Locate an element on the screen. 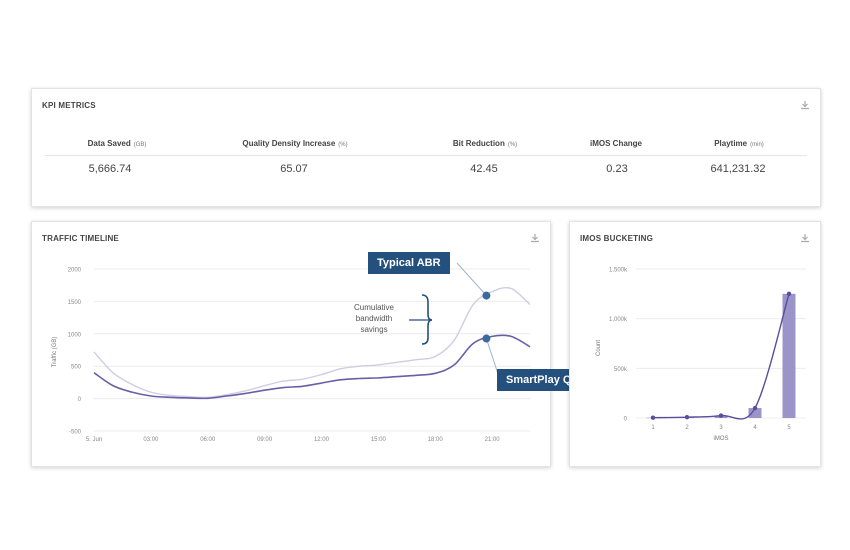 The width and height of the screenshot is (850, 550). imos-bar-chart: 1,500k 1,000k 500k 0 Count 1 2 3 4 5 iMOS is located at coordinates (701, 355).